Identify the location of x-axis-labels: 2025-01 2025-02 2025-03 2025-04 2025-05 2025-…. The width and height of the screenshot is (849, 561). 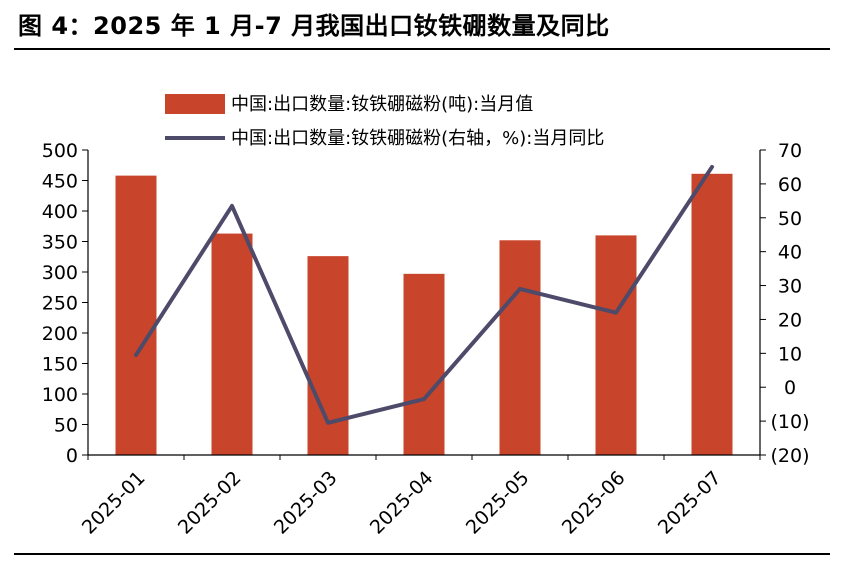
(402, 503).